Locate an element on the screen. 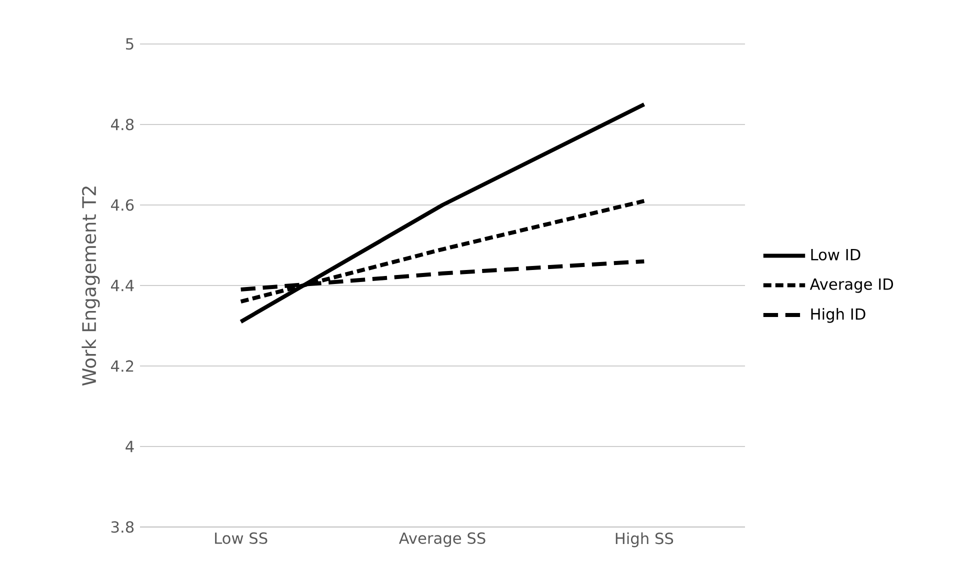  legend-label: Average ID is located at coordinates (852, 285).